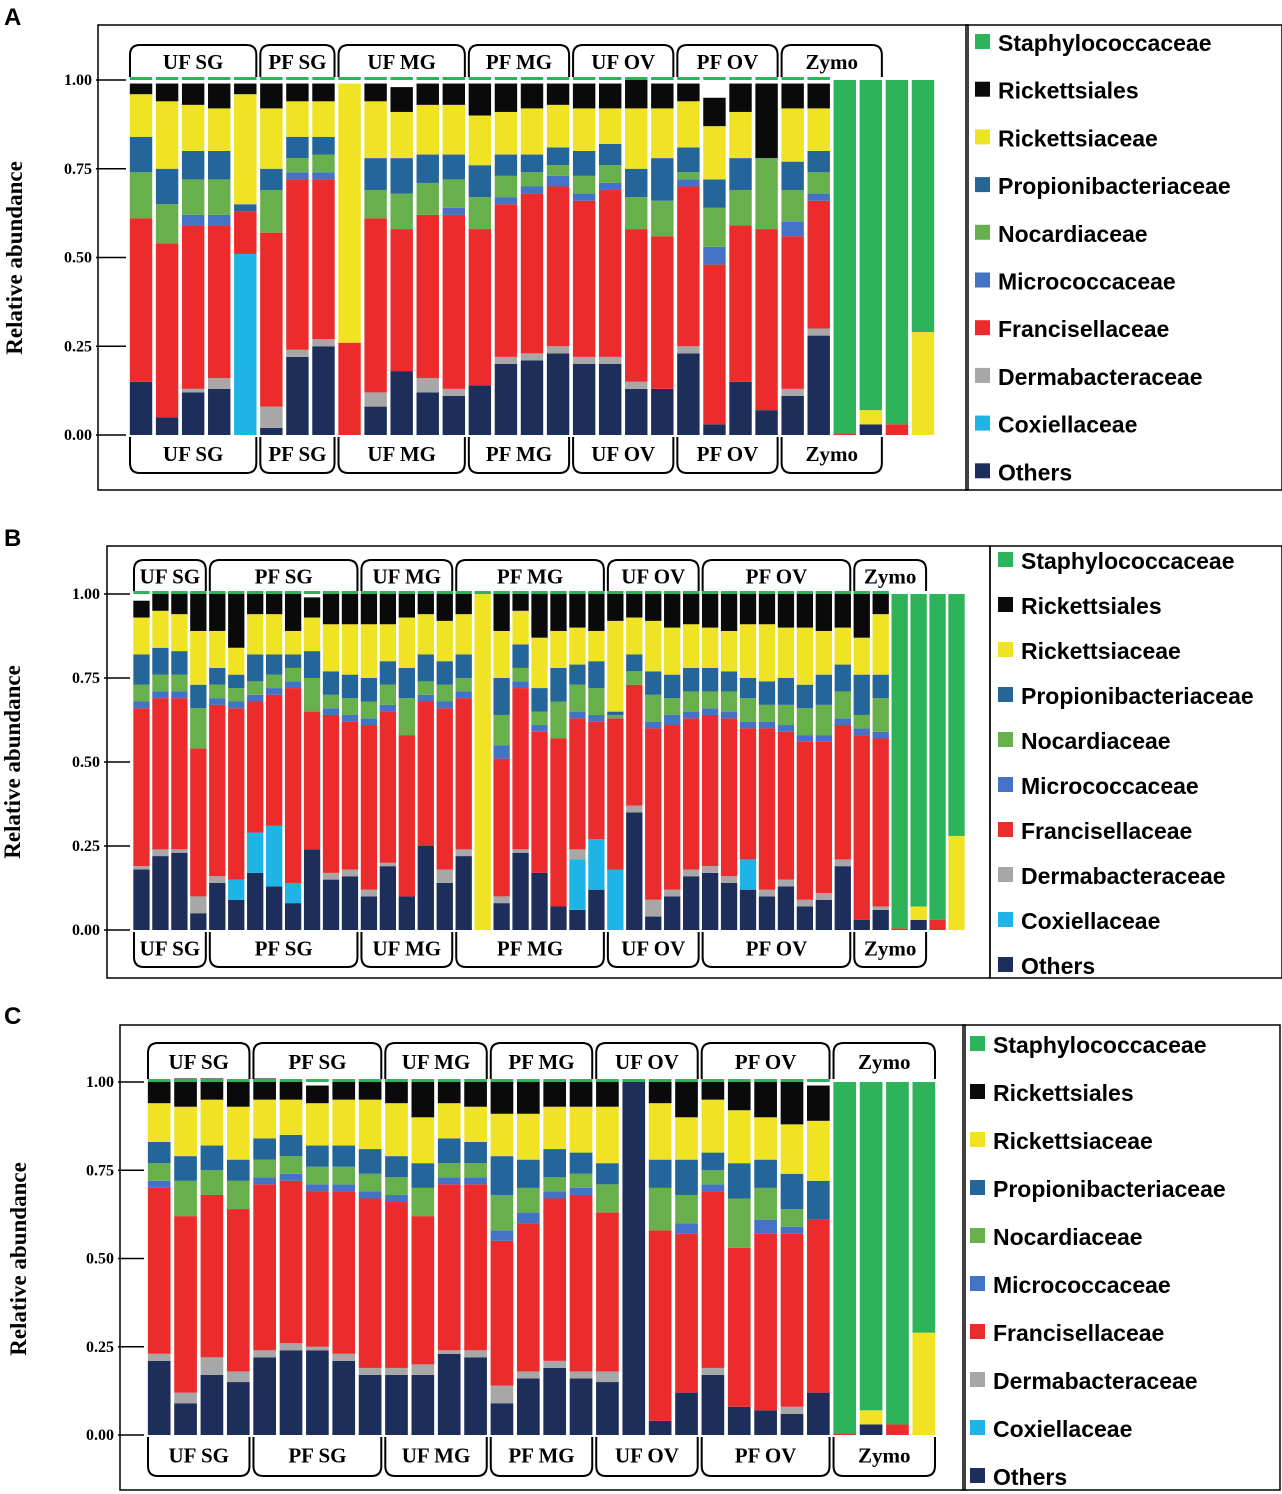 Image resolution: width=1282 pixels, height=1494 pixels. What do you see at coordinates (623, 454) in the screenshot?
I see `group-label-bottom-uf-ov: UF OV` at bounding box center [623, 454].